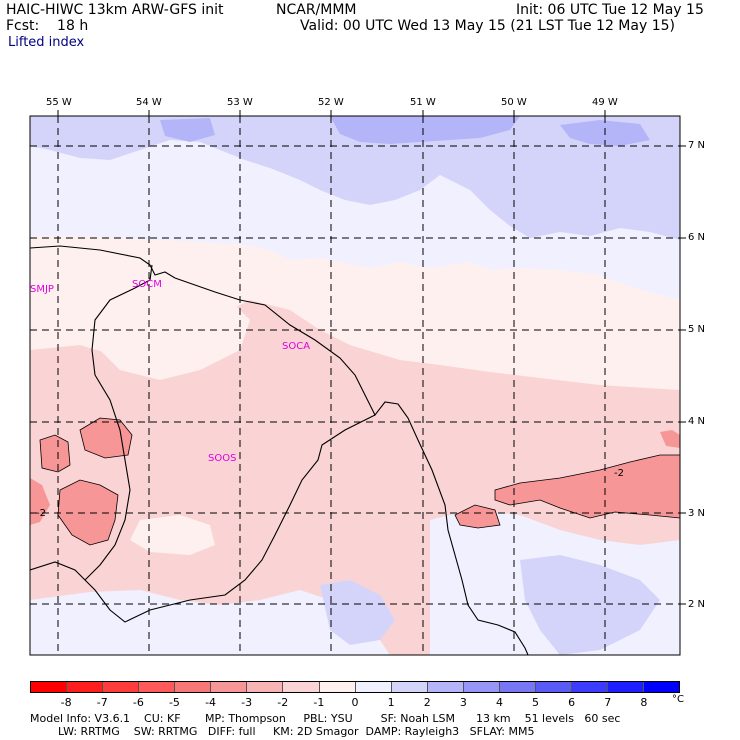  What do you see at coordinates (59, 102) in the screenshot?
I see `lon-label-55w: 55 W` at bounding box center [59, 102].